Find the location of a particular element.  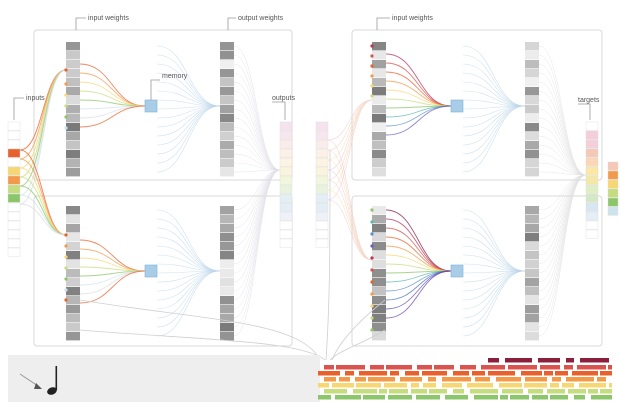

fan-inputs-bottom-curve is located at coordinates (43, 201).